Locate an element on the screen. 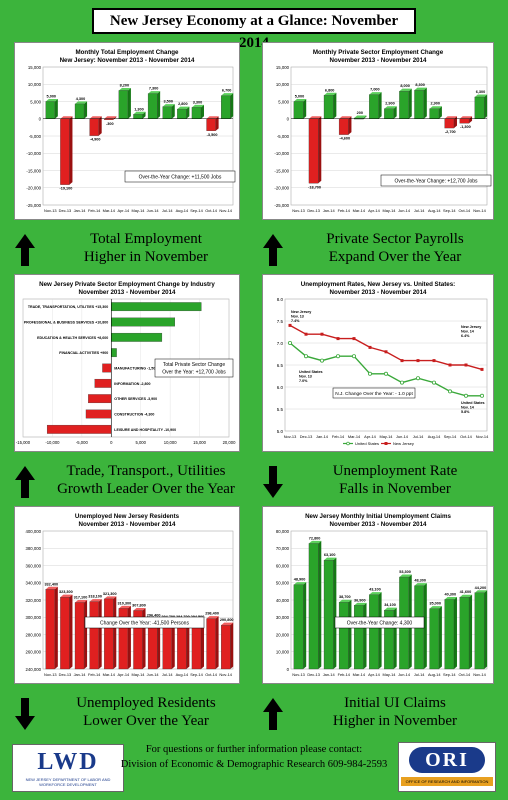 This screenshot has height=800, width=508. x-tick-label: Apr-14 is located at coordinates (124, 210).